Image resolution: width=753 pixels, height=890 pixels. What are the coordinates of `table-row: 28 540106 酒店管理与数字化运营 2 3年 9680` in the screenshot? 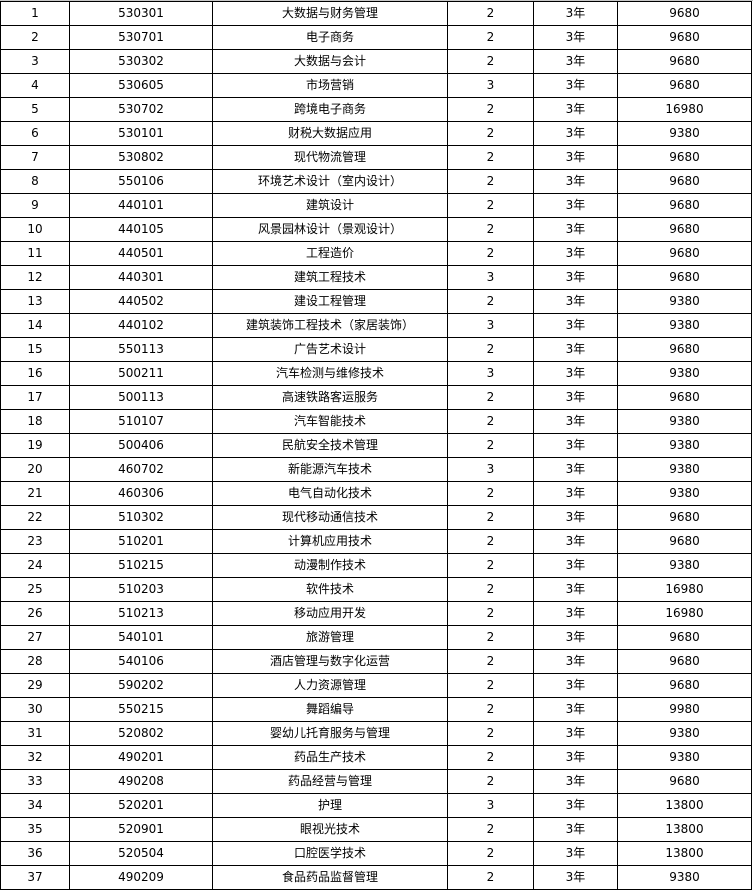 It's located at (376, 661).